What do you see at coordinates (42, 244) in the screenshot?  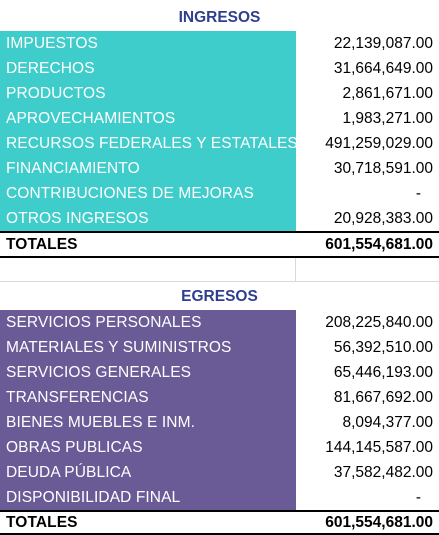 I see `ingresos-total-label: TOTALES` at bounding box center [42, 244].